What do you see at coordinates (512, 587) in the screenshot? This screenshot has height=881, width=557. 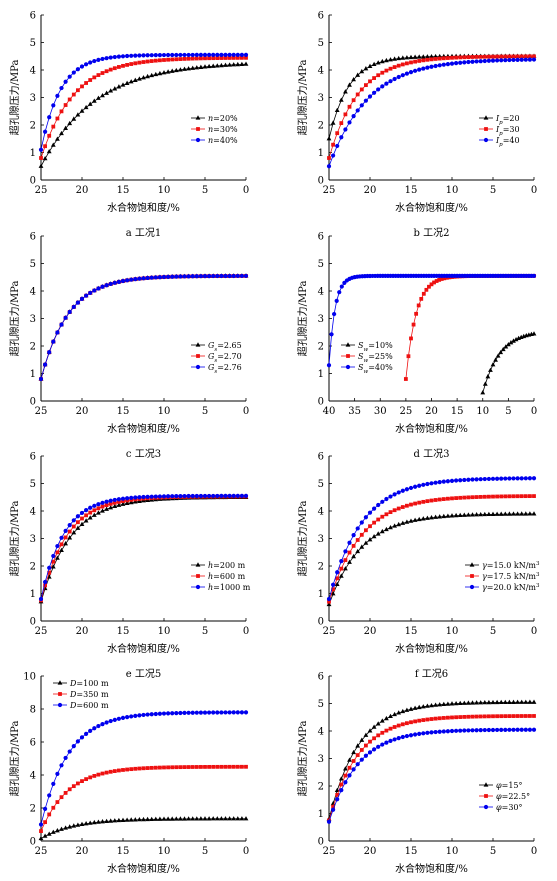 I see `legend-label-part: =20.0 kN/m` at bounding box center [512, 587].